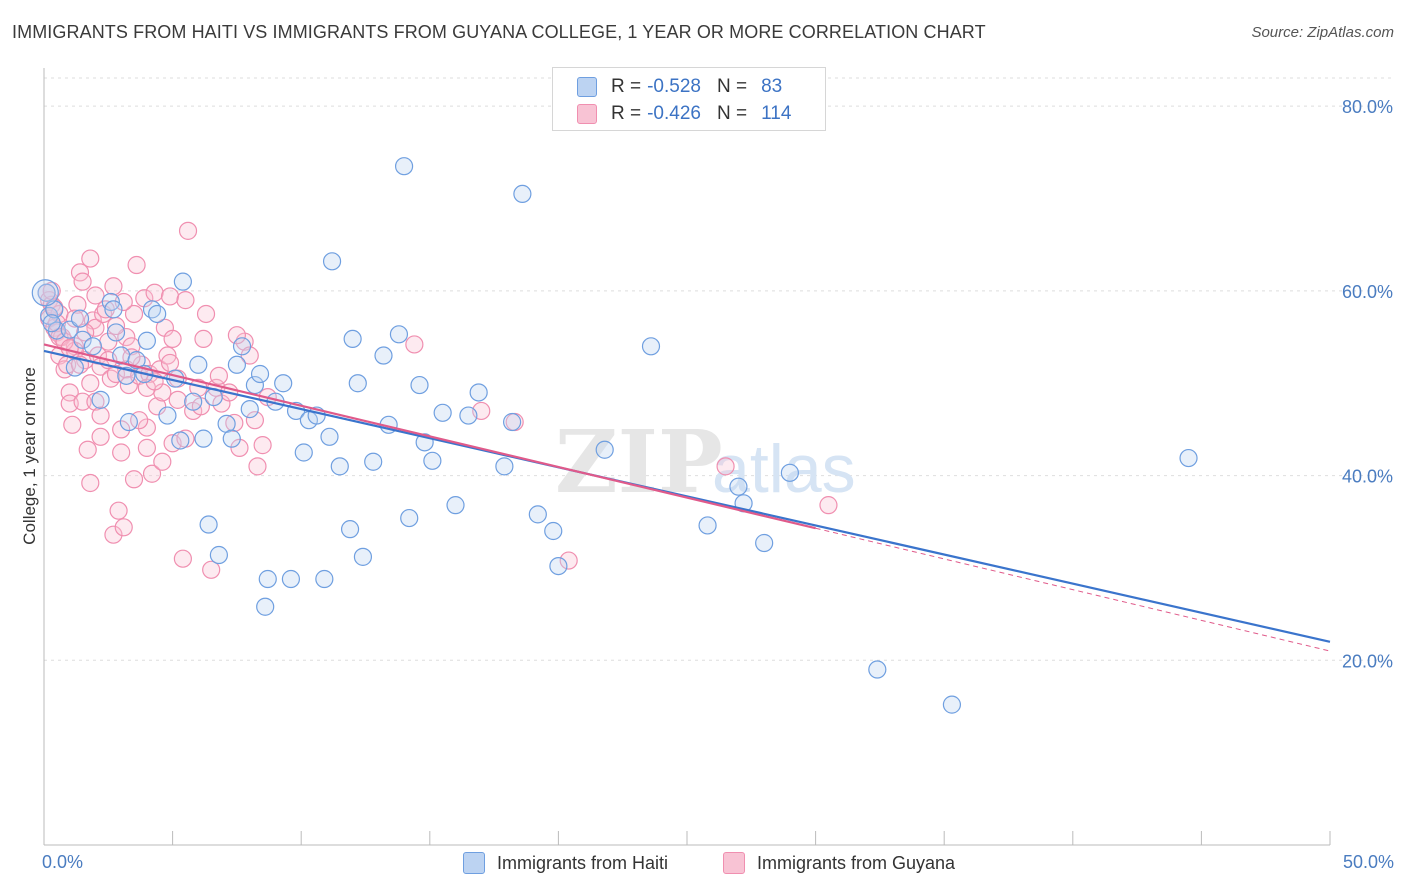  Describe the element at coordinates (1367, 292) in the screenshot. I see `y-tick-label: 60.0%` at that location.